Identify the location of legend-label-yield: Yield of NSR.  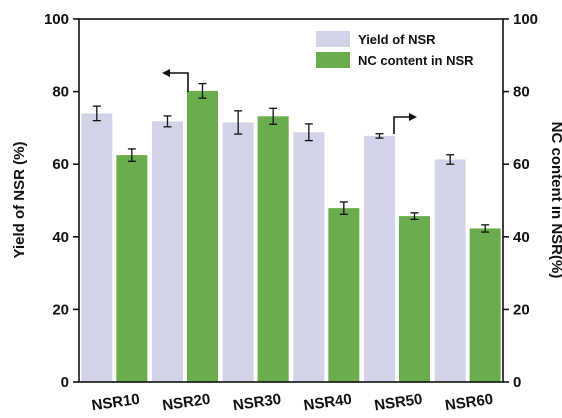
(397, 39).